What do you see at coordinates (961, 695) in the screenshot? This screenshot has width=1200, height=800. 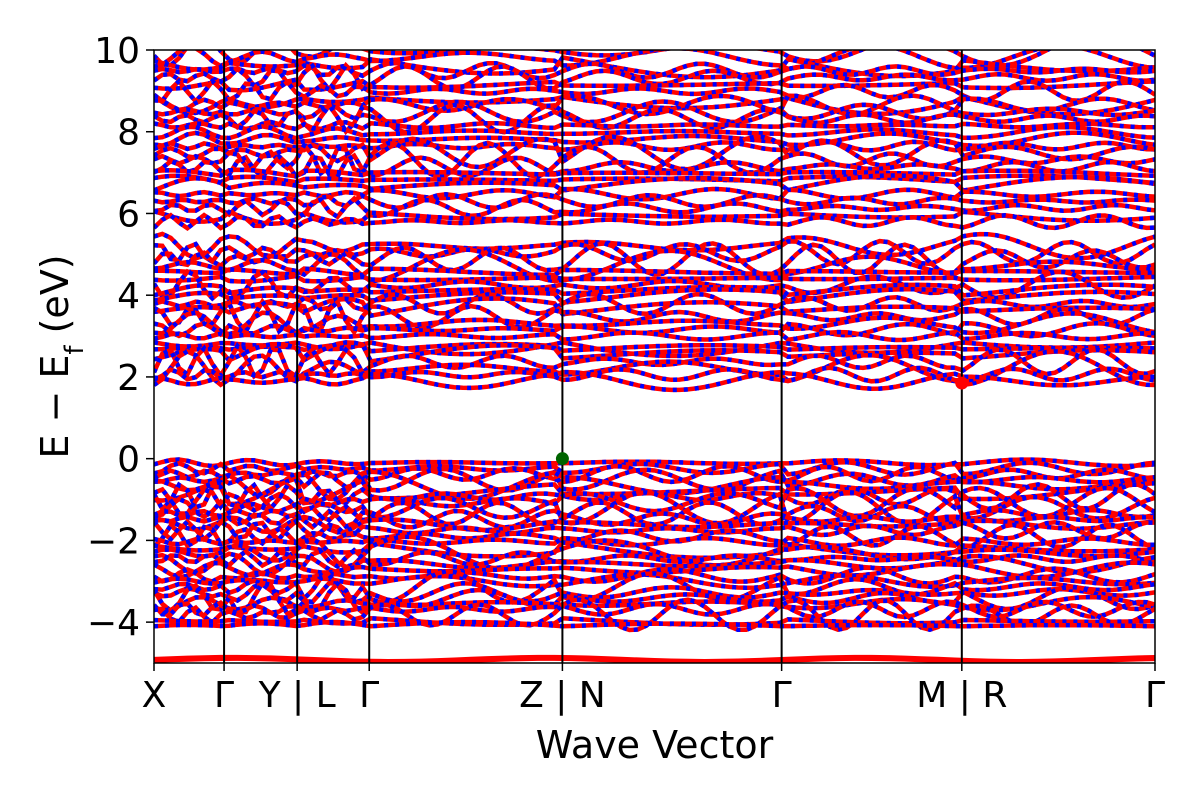 I see `x-tick-label: M | R` at bounding box center [961, 695].